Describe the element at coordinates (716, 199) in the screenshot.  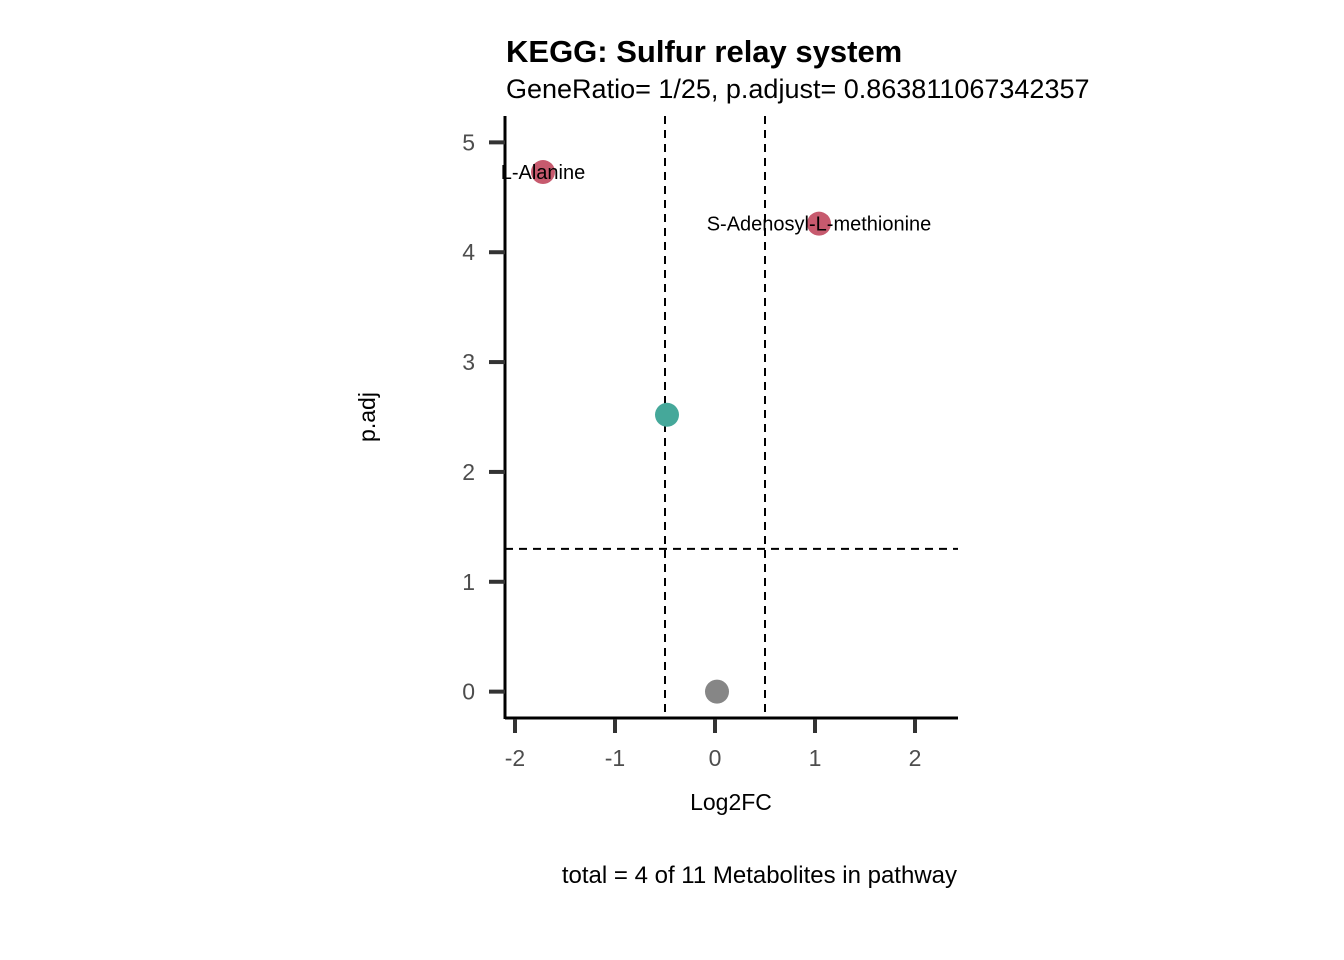
I see `point-labels: L-Alanine S-Adenosyl-L-methionine` at that location.